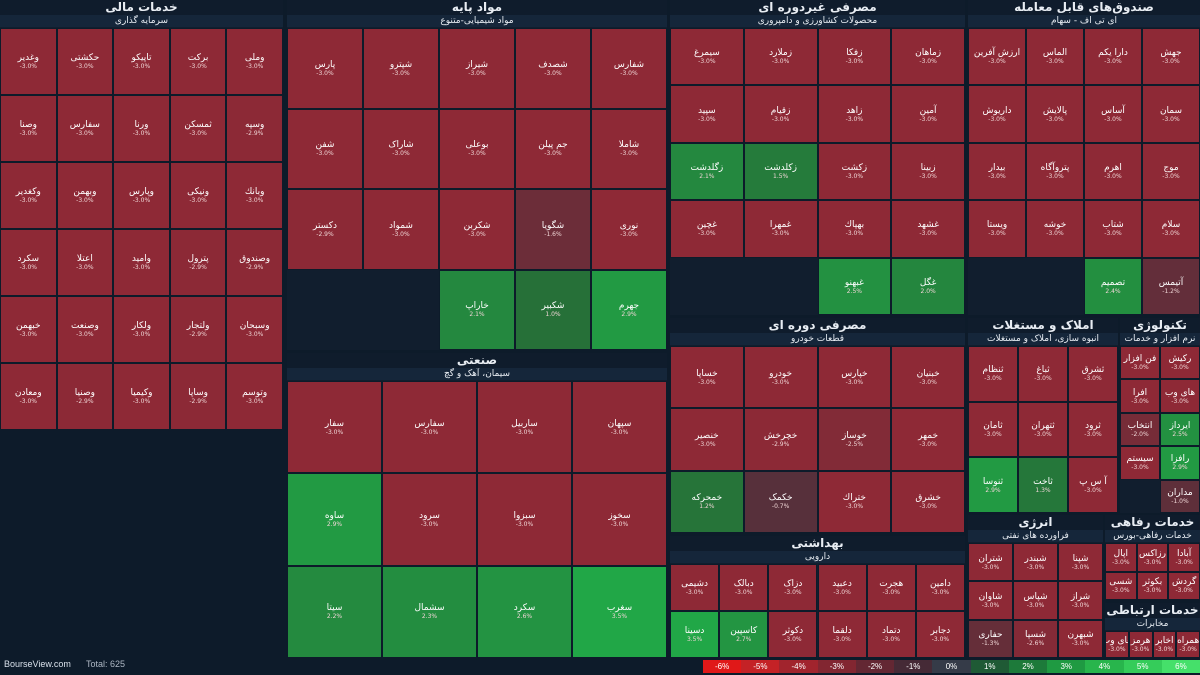 This screenshot has width=1200, height=675. What do you see at coordinates (429, 519) in the screenshot?
I see `stock-tile: سرود -3.0%` at bounding box center [429, 519].